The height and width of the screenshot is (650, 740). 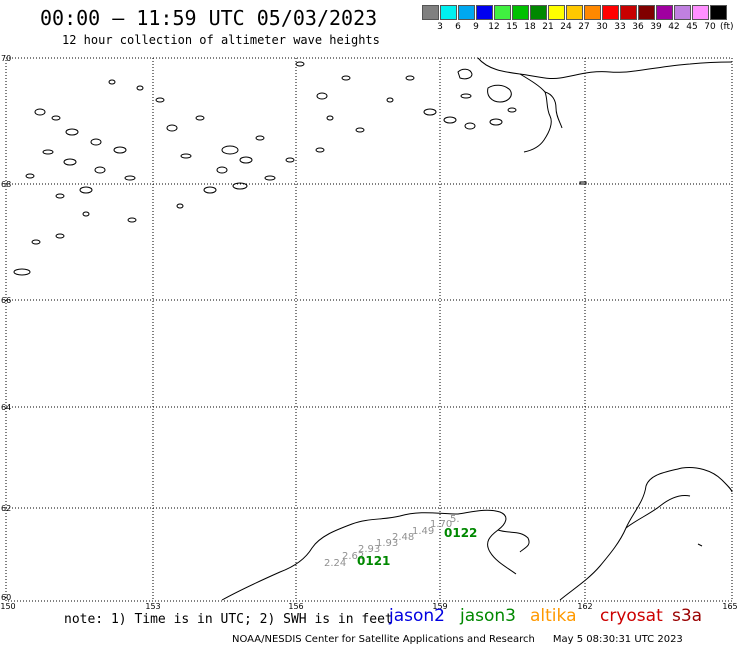 What do you see at coordinates (460, 533) in the screenshot?
I see `pass-label-0122: 0122` at bounding box center [460, 533].